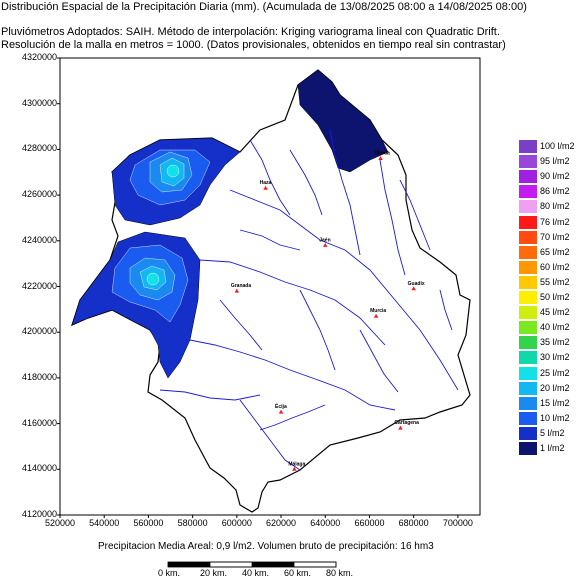 Image resolution: width=580 pixels, height=580 pixels. Describe the element at coordinates (324, 240) in the screenshot. I see `town-label: Jaén` at that location.